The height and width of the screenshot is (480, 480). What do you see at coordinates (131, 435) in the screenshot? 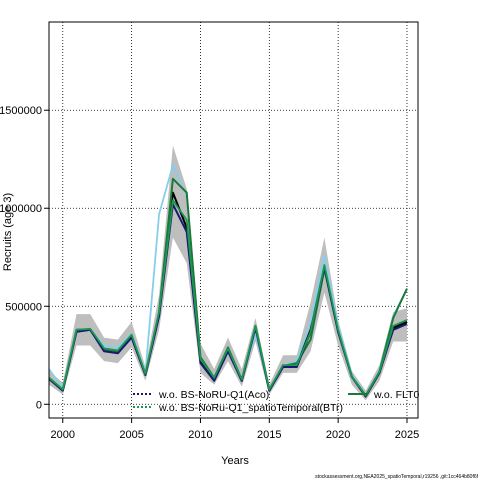
I see `x-tick-label: 2005` at bounding box center [131, 435].